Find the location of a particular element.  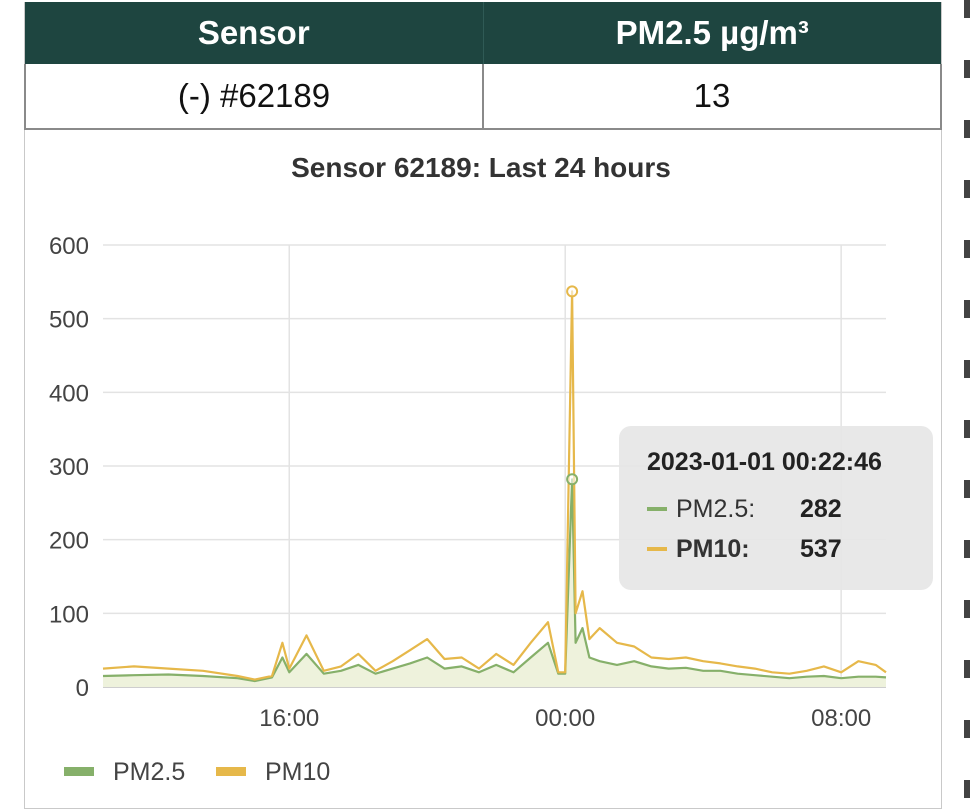

highlight-point-pm25 is located at coordinates (572, 479).